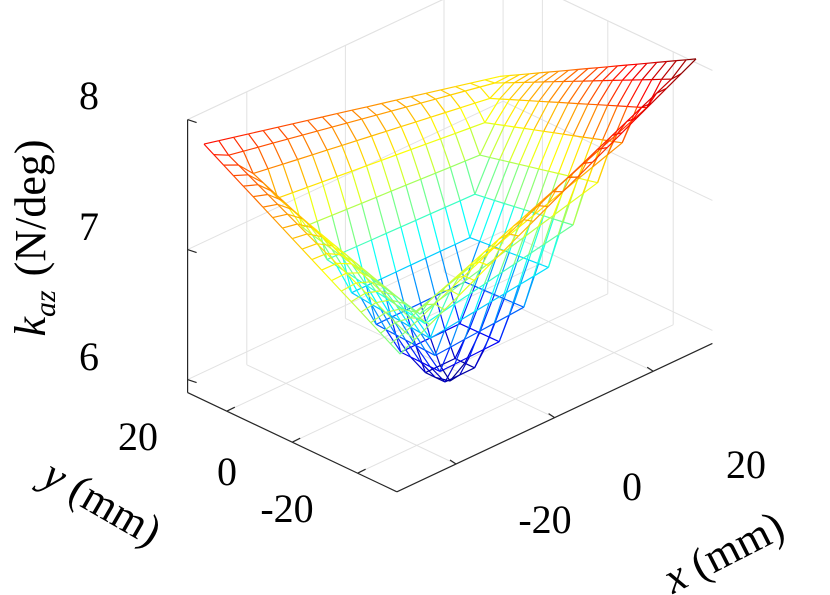 Image resolution: width=830 pixels, height=595 pixels. I want to click on z-tick-label: 8, so click(89, 95).